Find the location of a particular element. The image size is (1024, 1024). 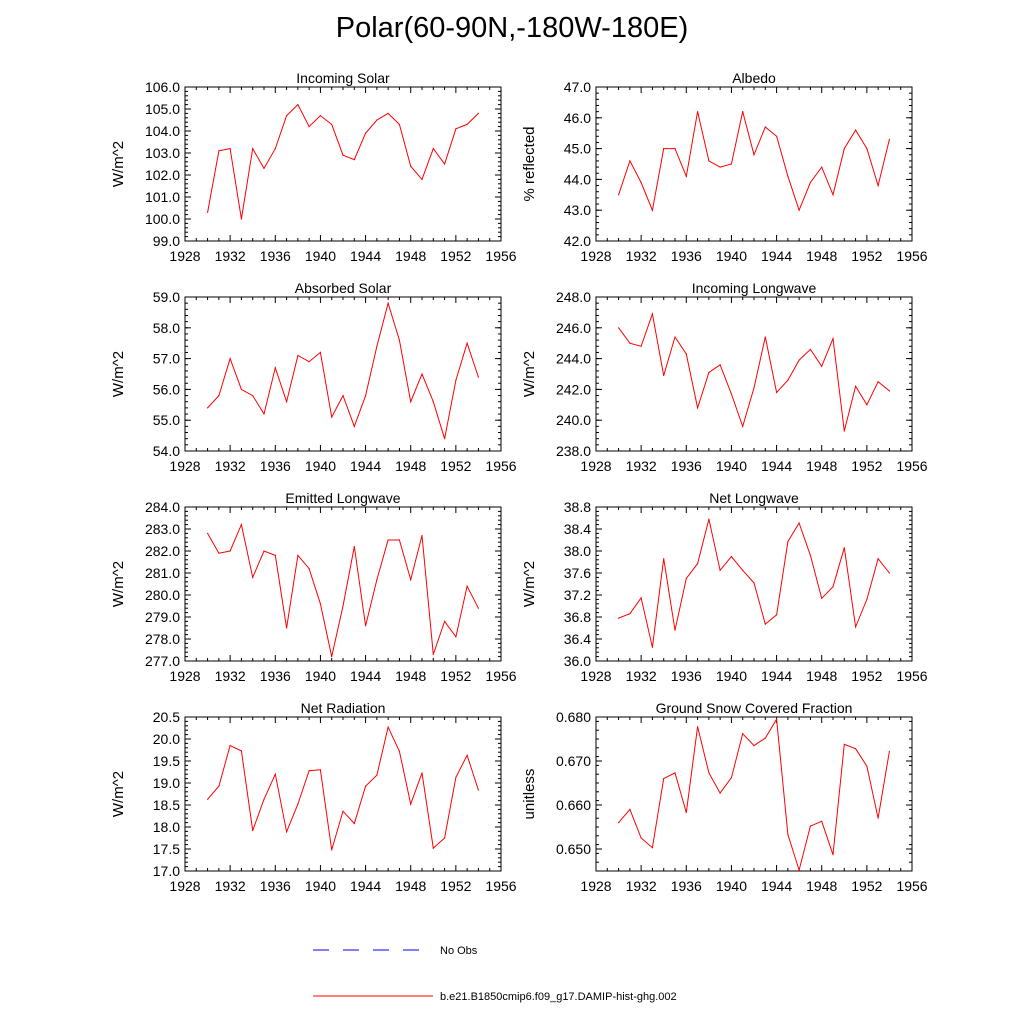

plot-frame is located at coordinates (343, 584).